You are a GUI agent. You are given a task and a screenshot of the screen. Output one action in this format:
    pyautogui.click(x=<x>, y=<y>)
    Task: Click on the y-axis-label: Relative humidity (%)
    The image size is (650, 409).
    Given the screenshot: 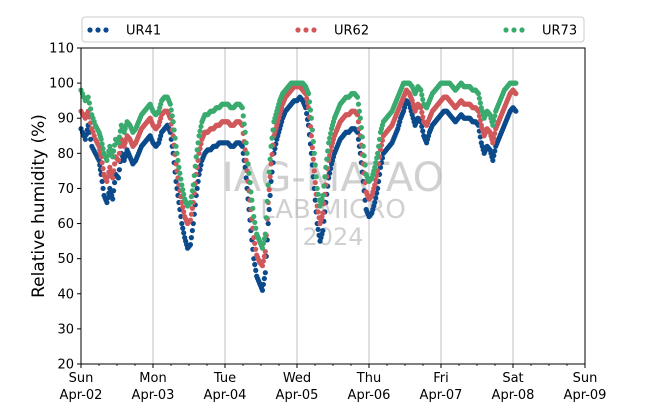 What is the action you would take?
    pyautogui.click(x=39, y=206)
    